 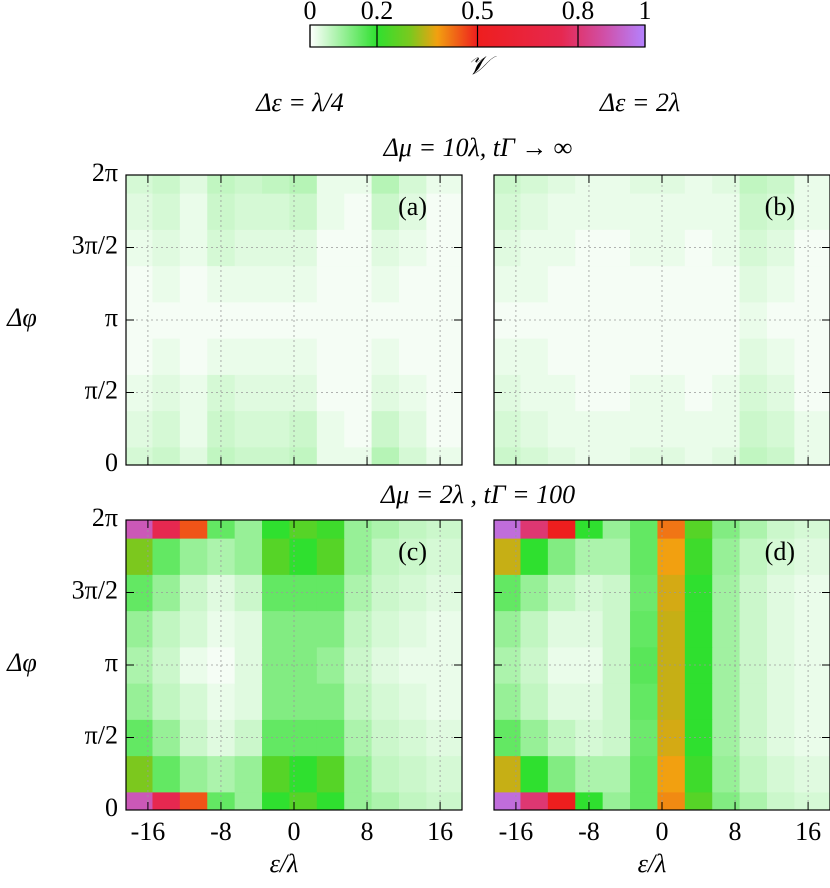 What do you see at coordinates (808, 831) in the screenshot?
I see `x-tick-label: 16` at bounding box center [808, 831].